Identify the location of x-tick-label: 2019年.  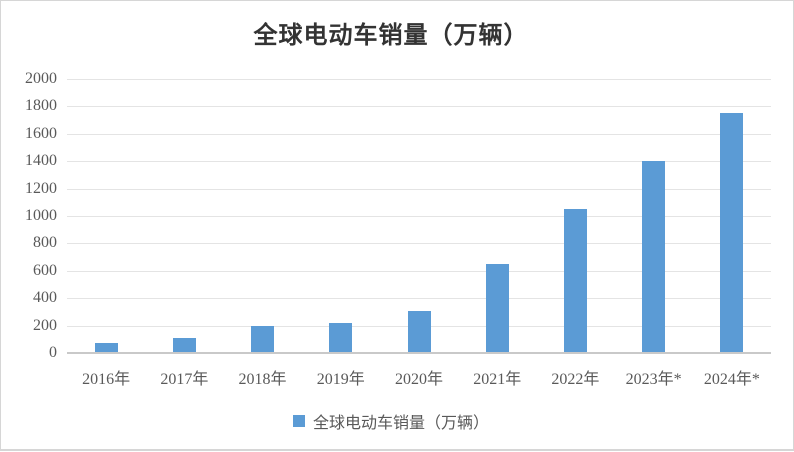
(340, 379).